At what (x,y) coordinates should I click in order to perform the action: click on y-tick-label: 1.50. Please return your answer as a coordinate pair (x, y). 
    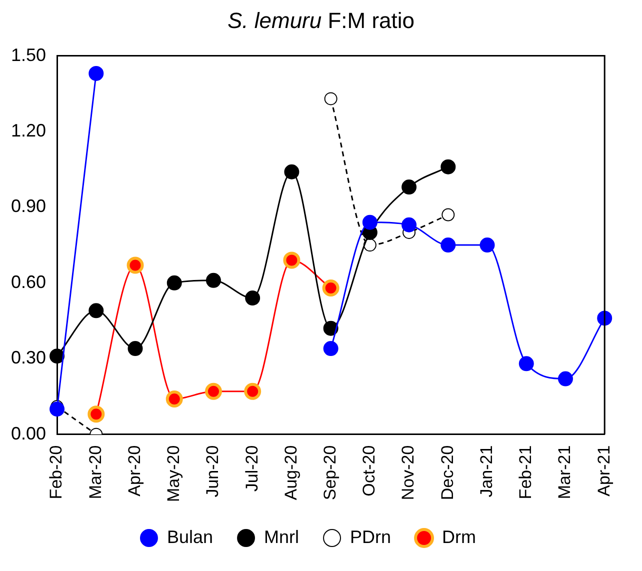
    Looking at the image, I should click on (28, 54).